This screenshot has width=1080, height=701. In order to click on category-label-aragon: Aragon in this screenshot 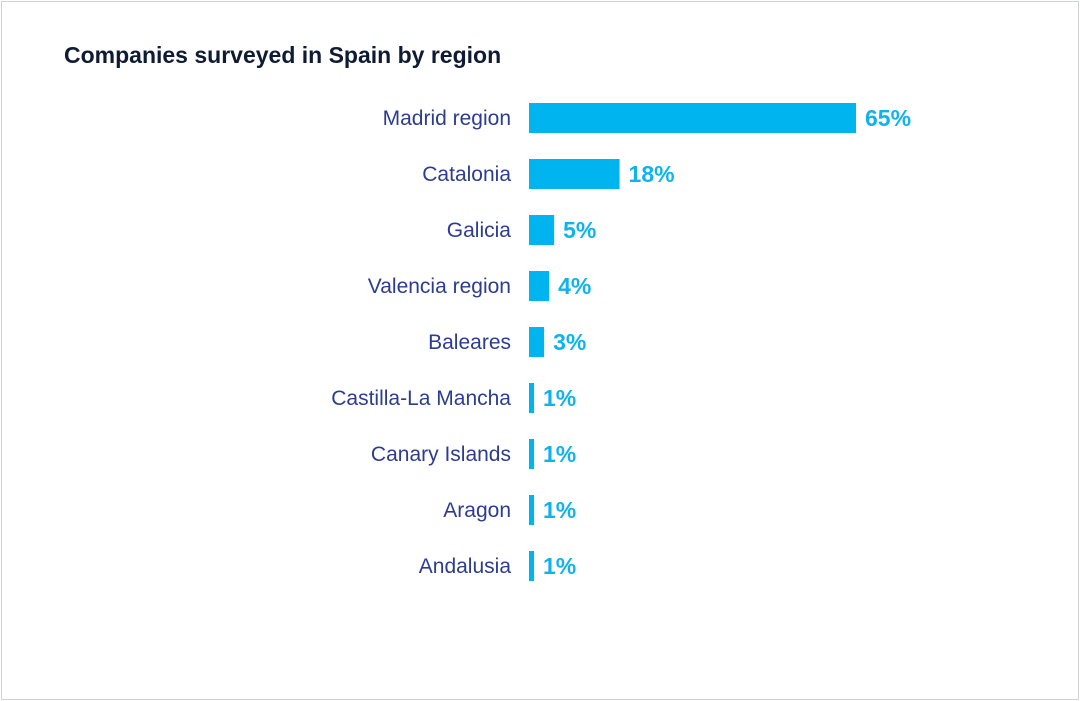, I will do `click(477, 510)`.